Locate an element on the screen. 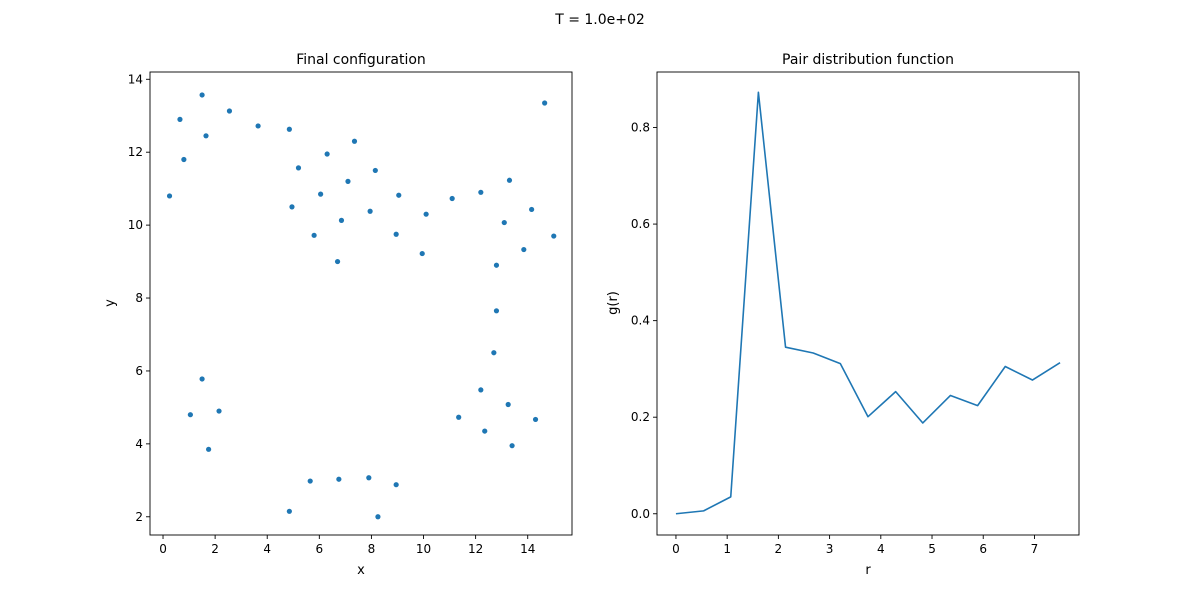  x-tick-label: 14 is located at coordinates (527, 549).